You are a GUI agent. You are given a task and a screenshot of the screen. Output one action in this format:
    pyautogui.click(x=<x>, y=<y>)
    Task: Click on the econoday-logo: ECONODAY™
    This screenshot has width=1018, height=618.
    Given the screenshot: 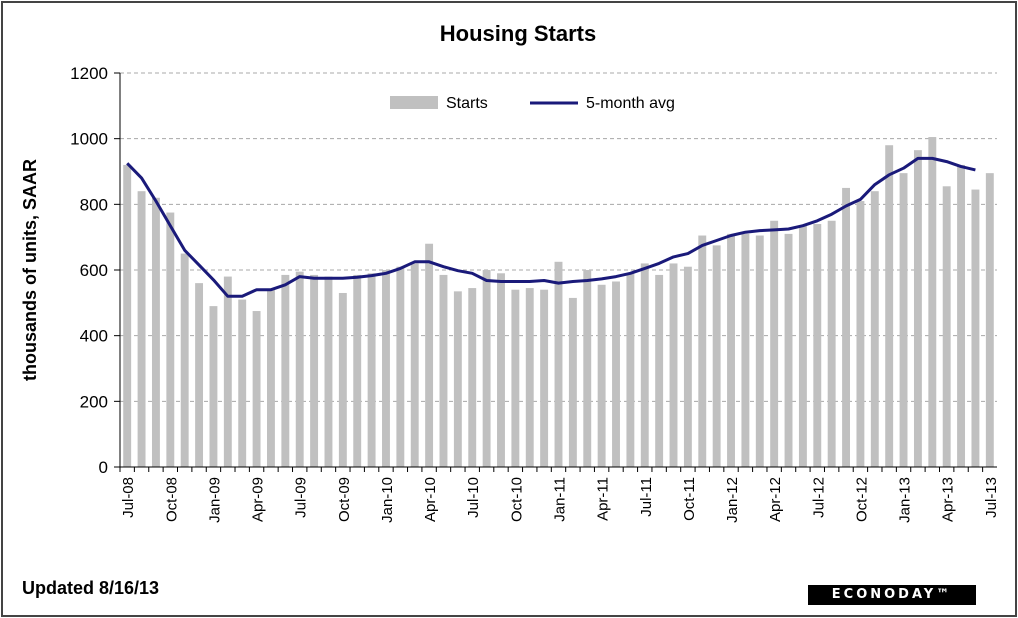 What is the action you would take?
    pyautogui.click(x=892, y=595)
    